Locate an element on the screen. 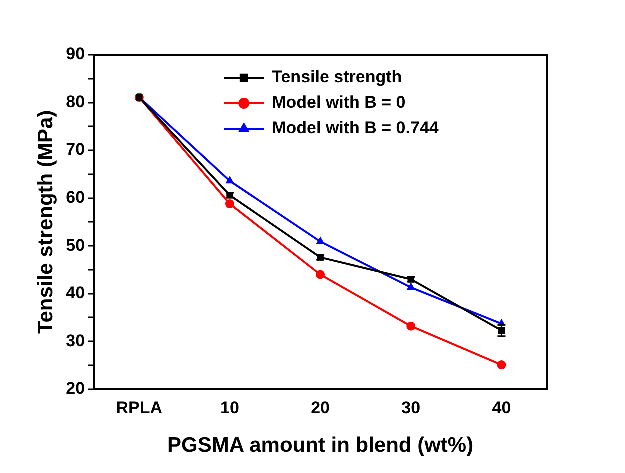 Image resolution: width=625 pixels, height=473 pixels. legend-label: Tensile strength is located at coordinates (337, 77).